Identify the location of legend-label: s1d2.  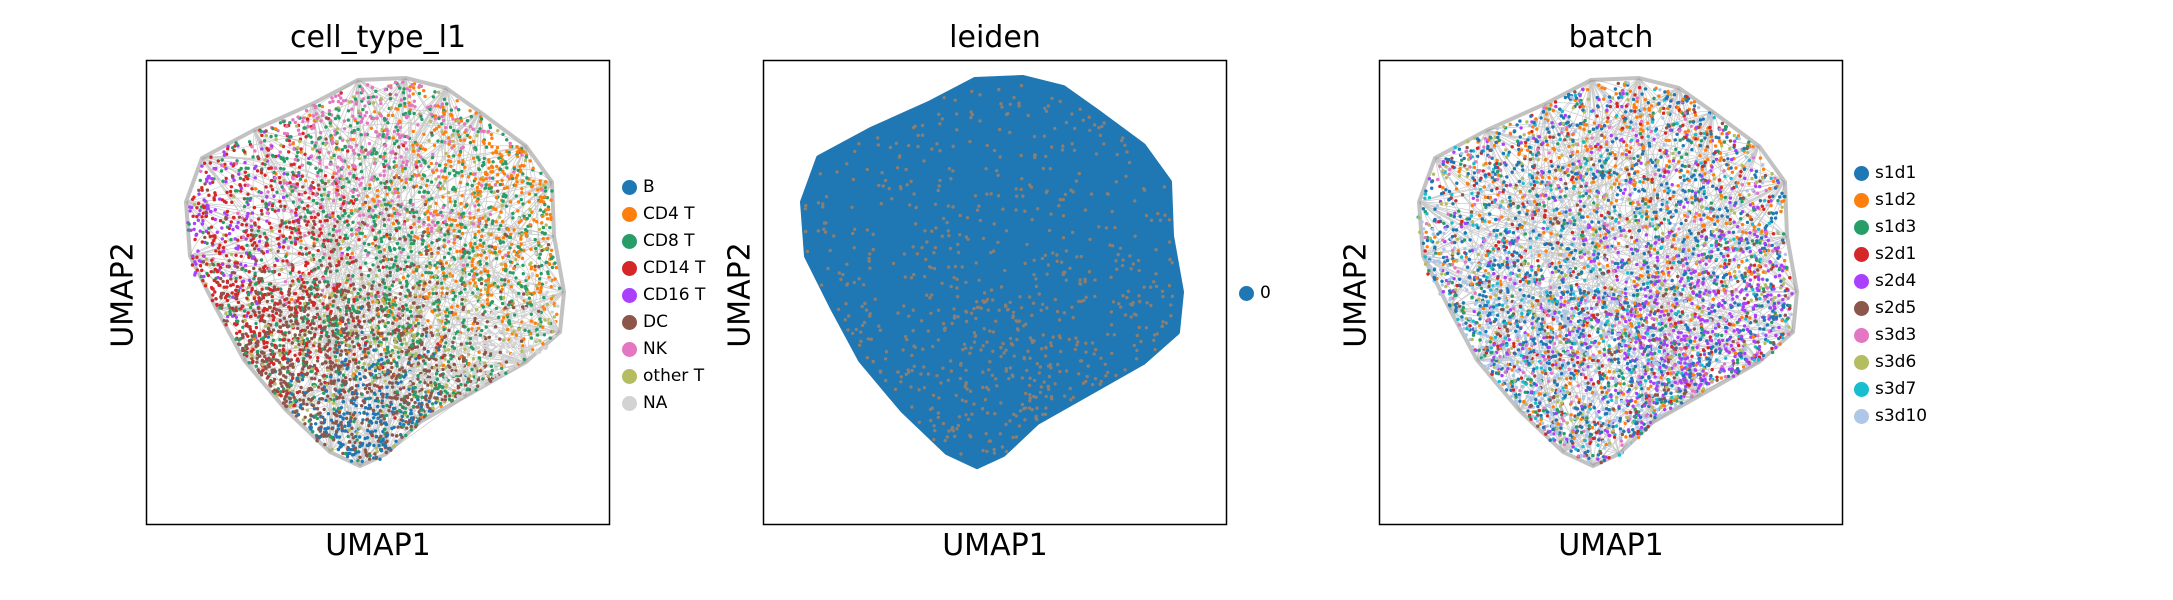
(1896, 200).